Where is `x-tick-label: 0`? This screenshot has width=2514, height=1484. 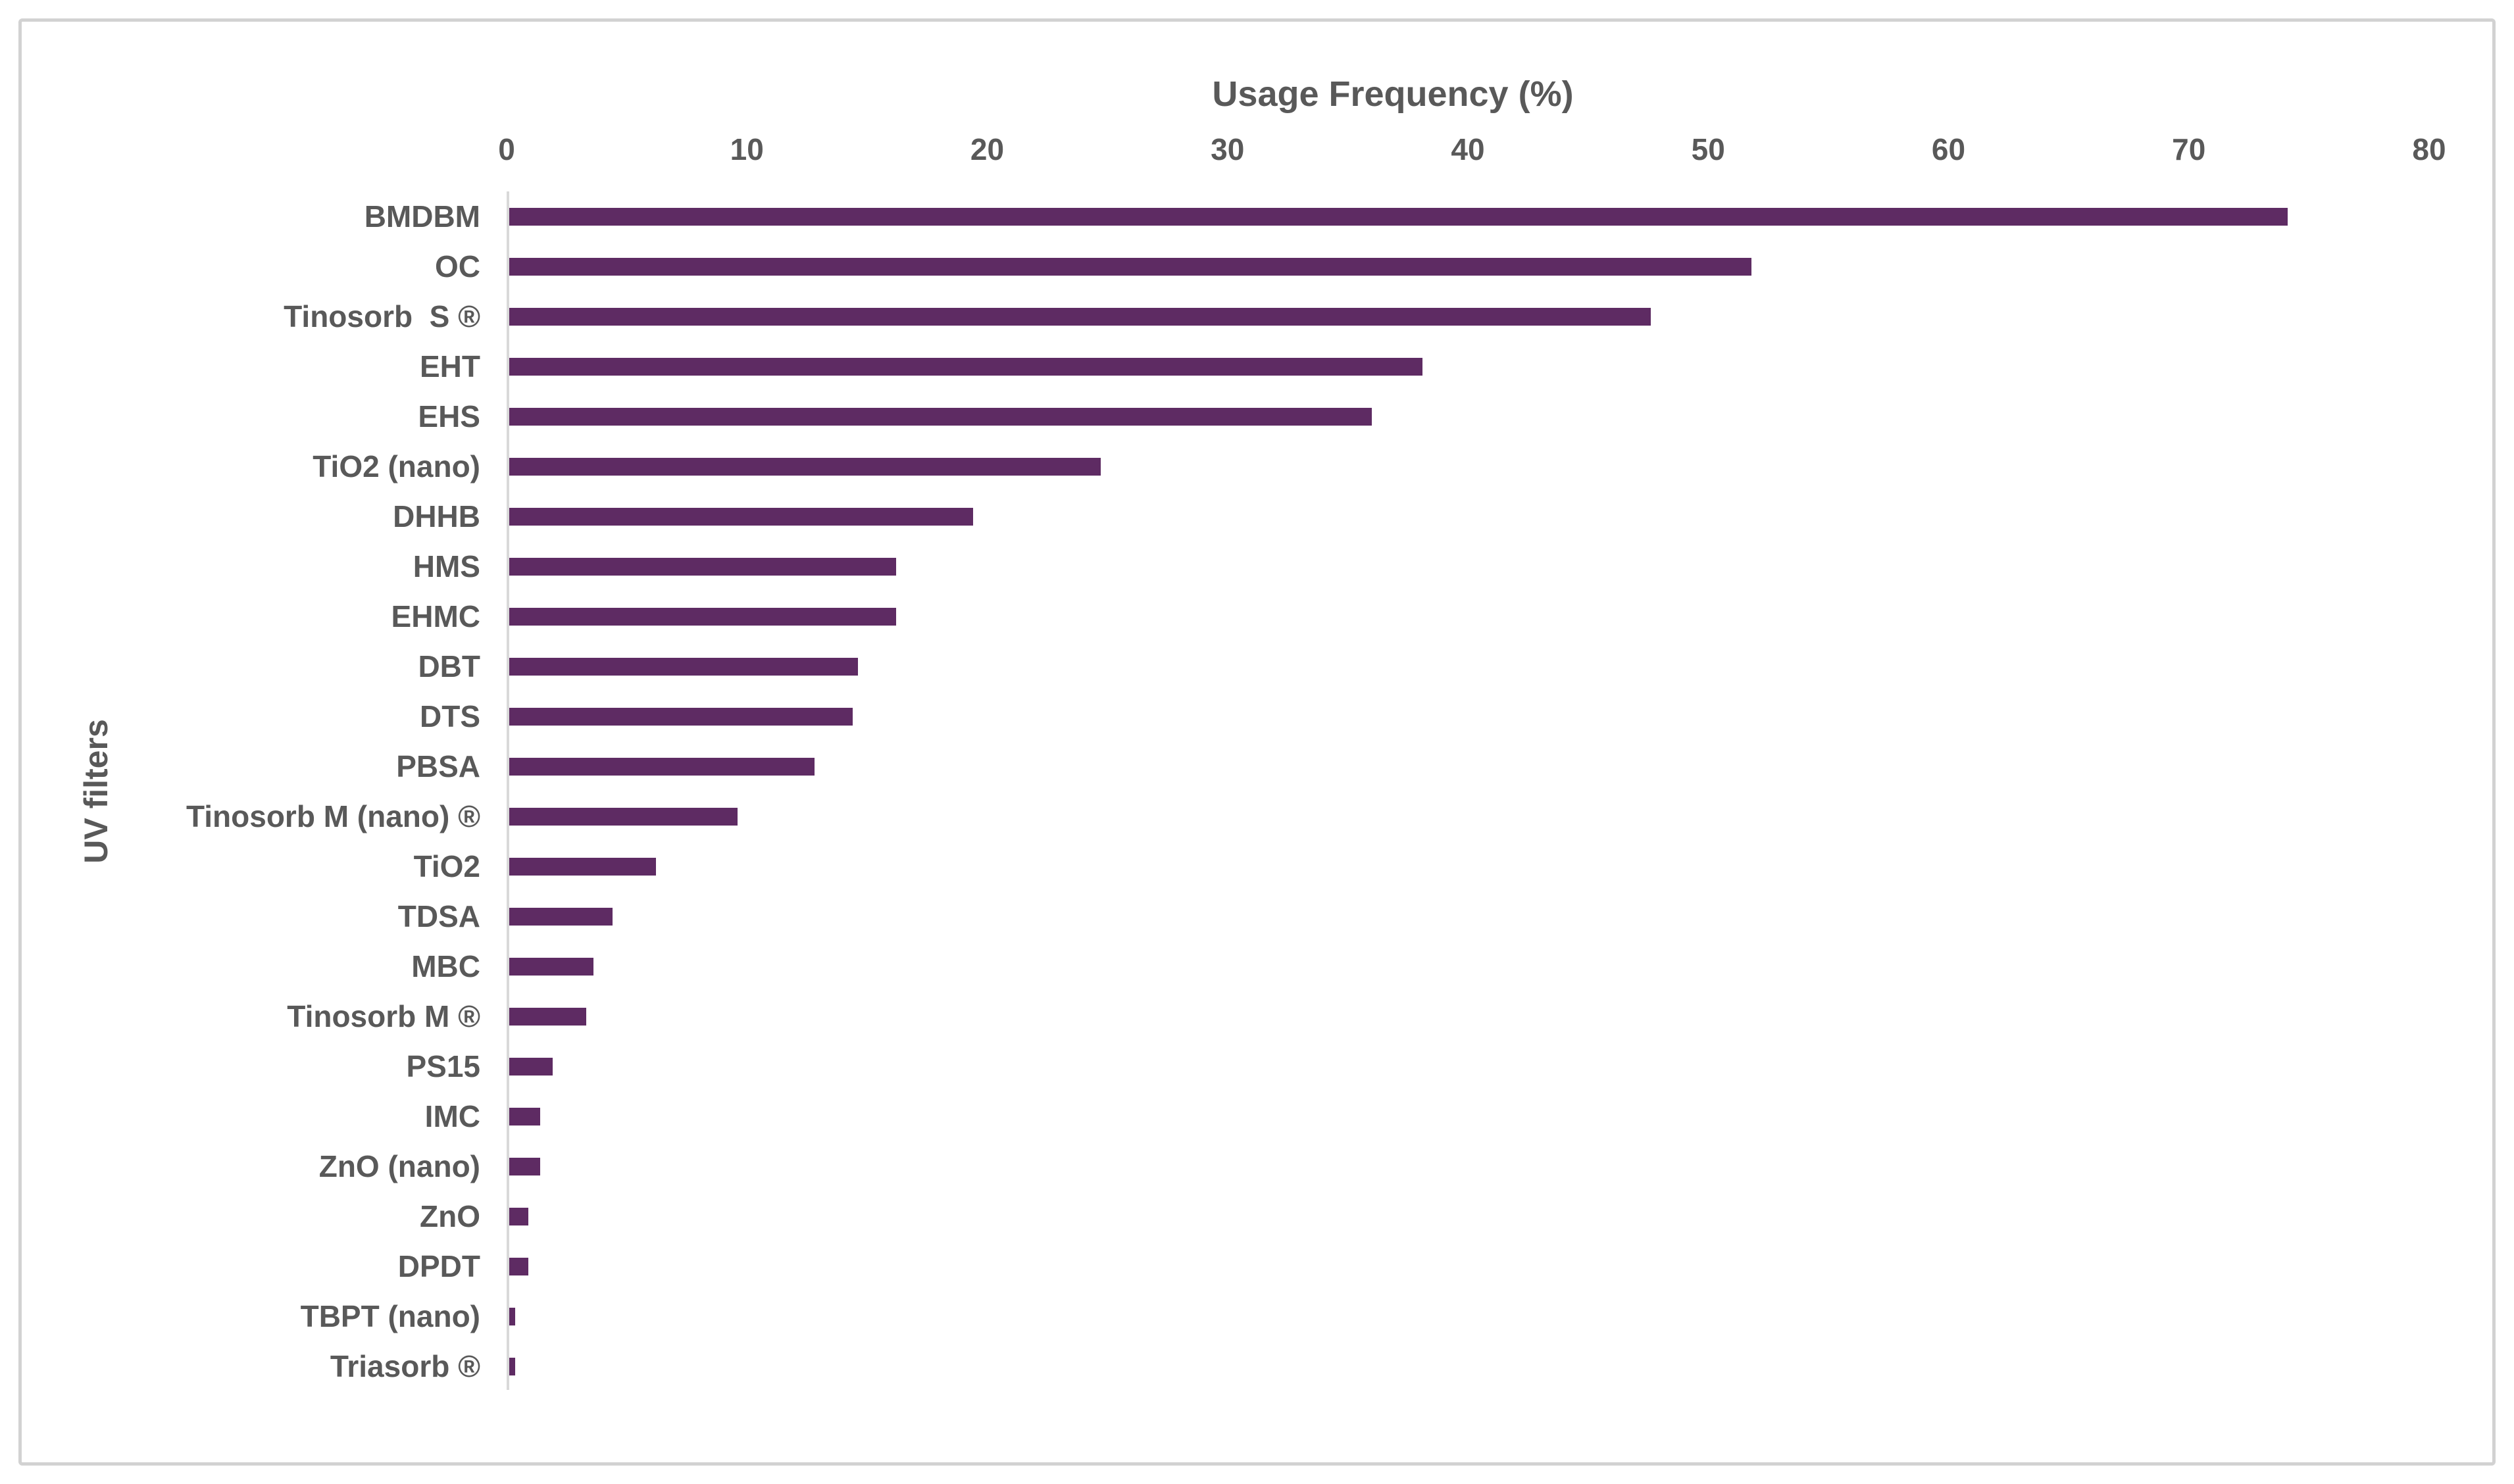
x-tick-label: 0 is located at coordinates (507, 149).